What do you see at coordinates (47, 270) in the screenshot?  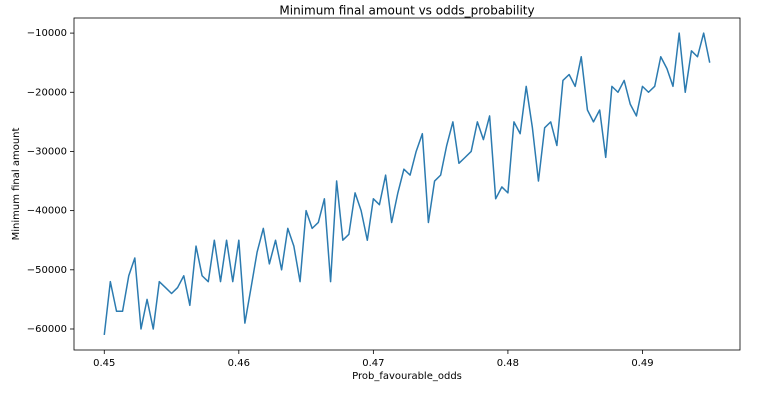 I see `y-tick-label: −50000` at bounding box center [47, 270].